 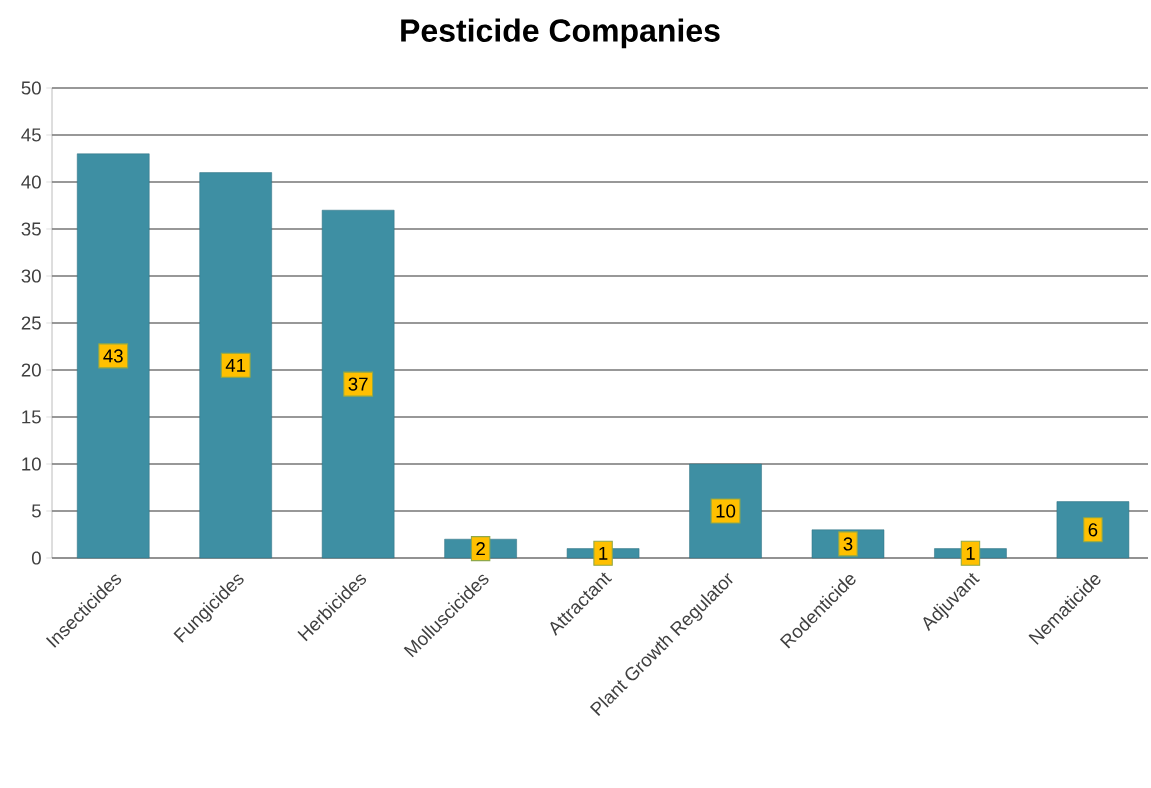 I want to click on data-label: 37, so click(x=358, y=384).